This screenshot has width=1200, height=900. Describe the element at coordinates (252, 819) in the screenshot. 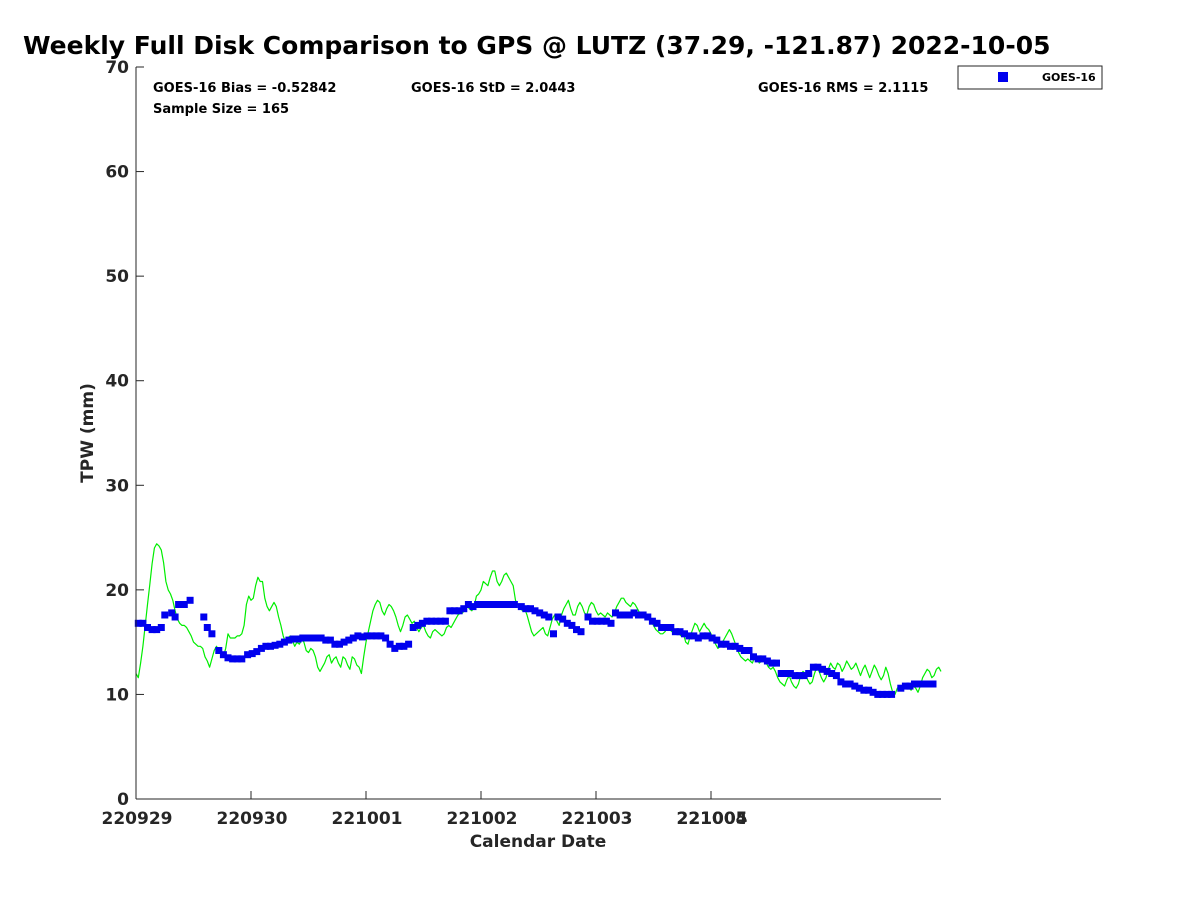

I see `x-tick-label: 220930` at that location.